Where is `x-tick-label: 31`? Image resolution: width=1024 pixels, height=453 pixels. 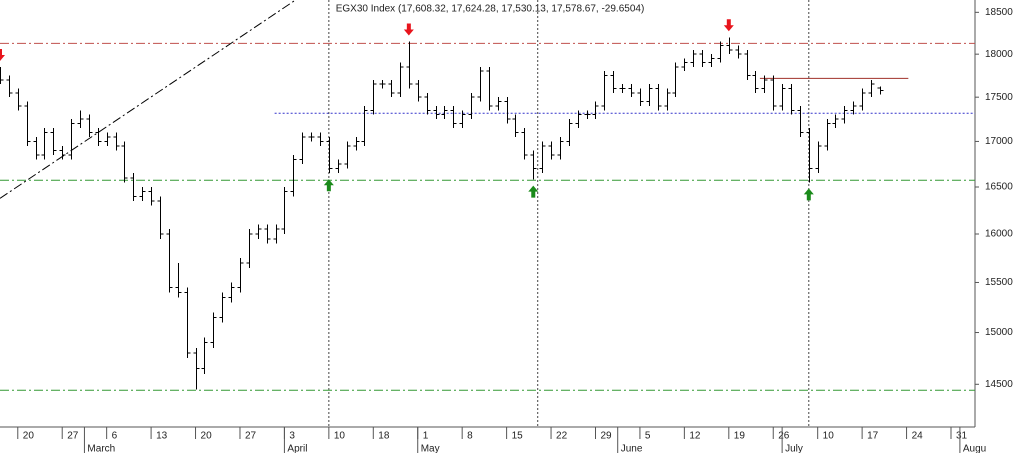 x-tick-label: 31 is located at coordinates (962, 436).